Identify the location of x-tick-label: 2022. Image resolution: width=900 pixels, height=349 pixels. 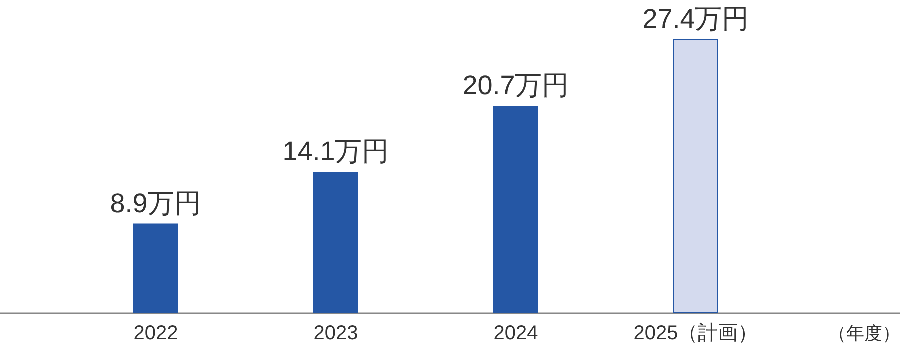
(156, 333).